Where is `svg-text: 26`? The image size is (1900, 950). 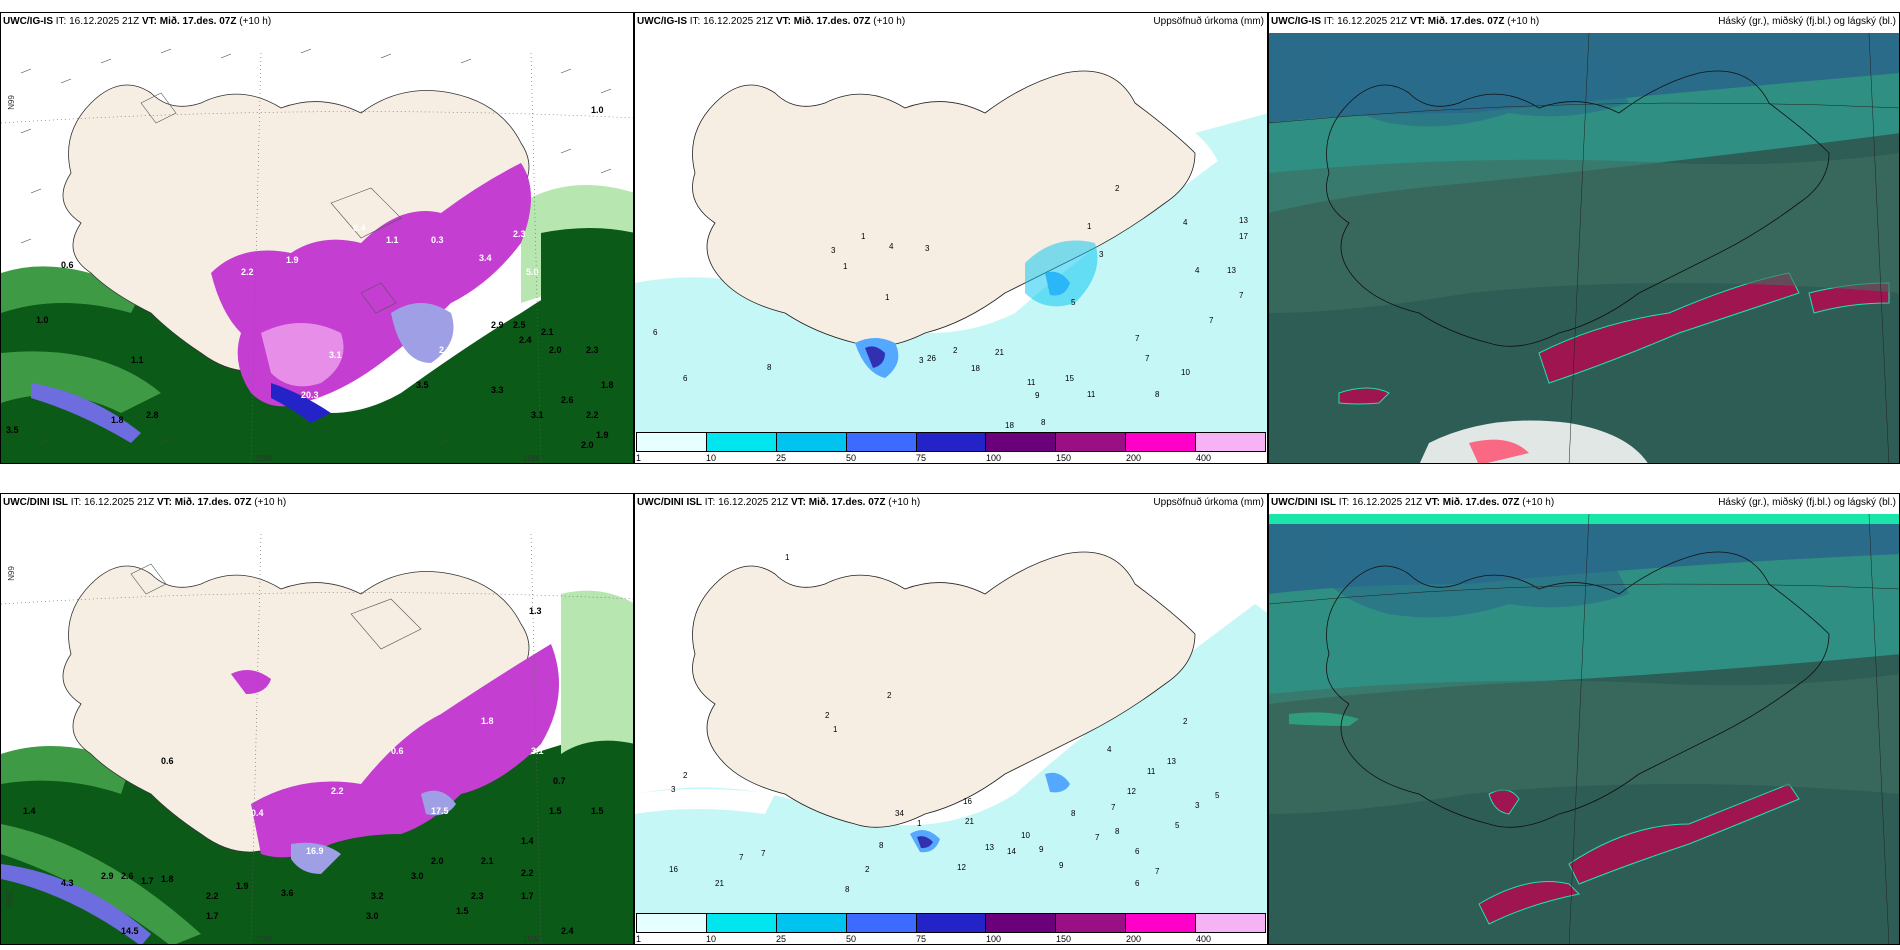 svg-text: 26 is located at coordinates (931, 358).